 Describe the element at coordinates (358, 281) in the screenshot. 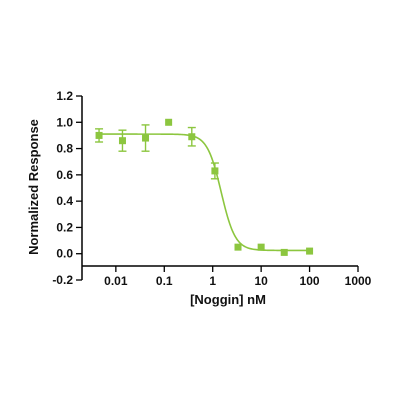

I see `x-tick-label: 1000` at that location.